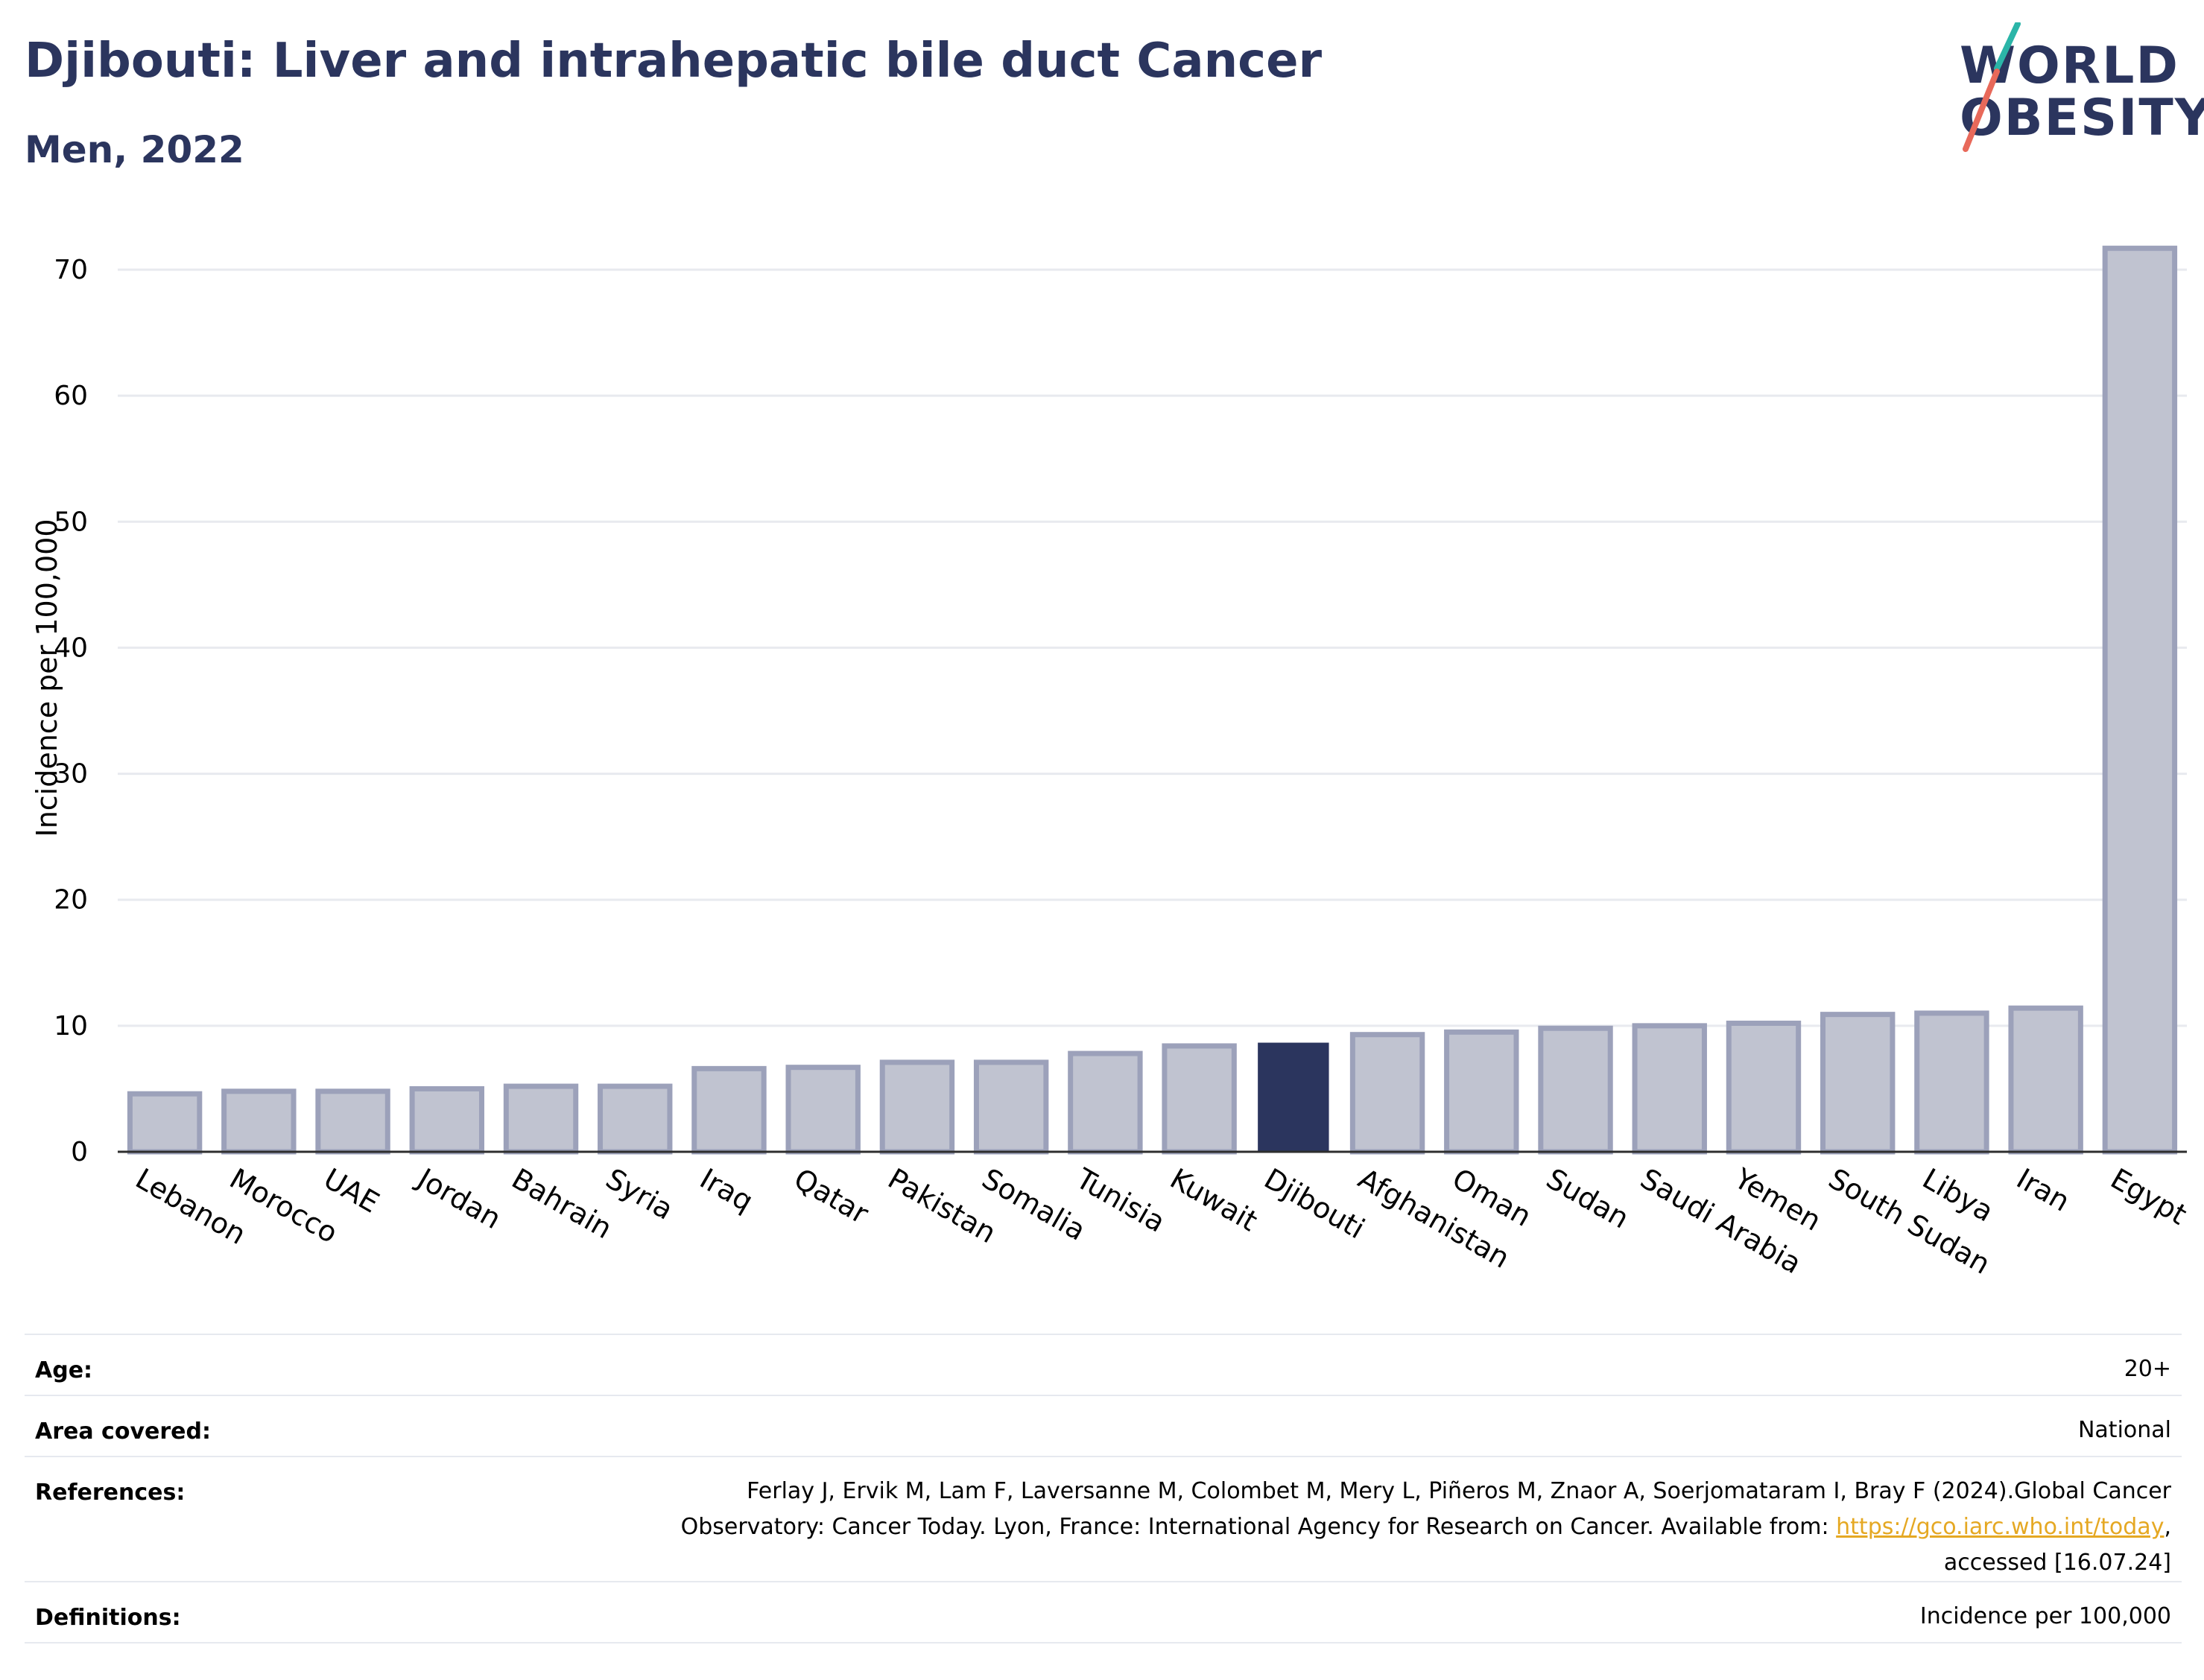  I want to click on x-tick-label: Pakistan, so click(941, 1206).